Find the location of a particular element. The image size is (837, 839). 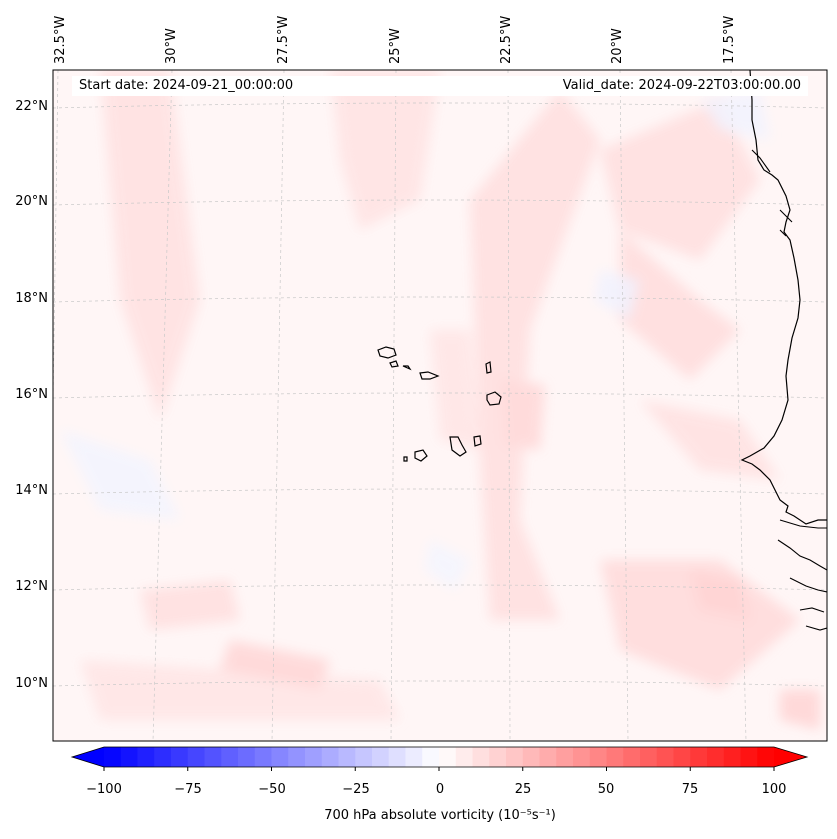

cape-verde-islands is located at coordinates (439, 404).